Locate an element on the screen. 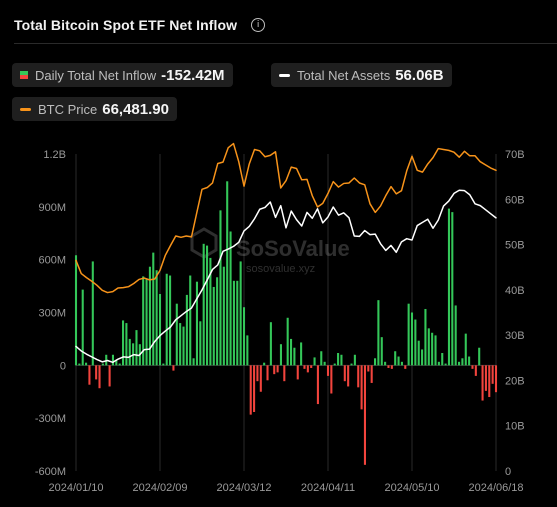  legend-btc-price: BTC Price 66,481.90 is located at coordinates (94, 109).